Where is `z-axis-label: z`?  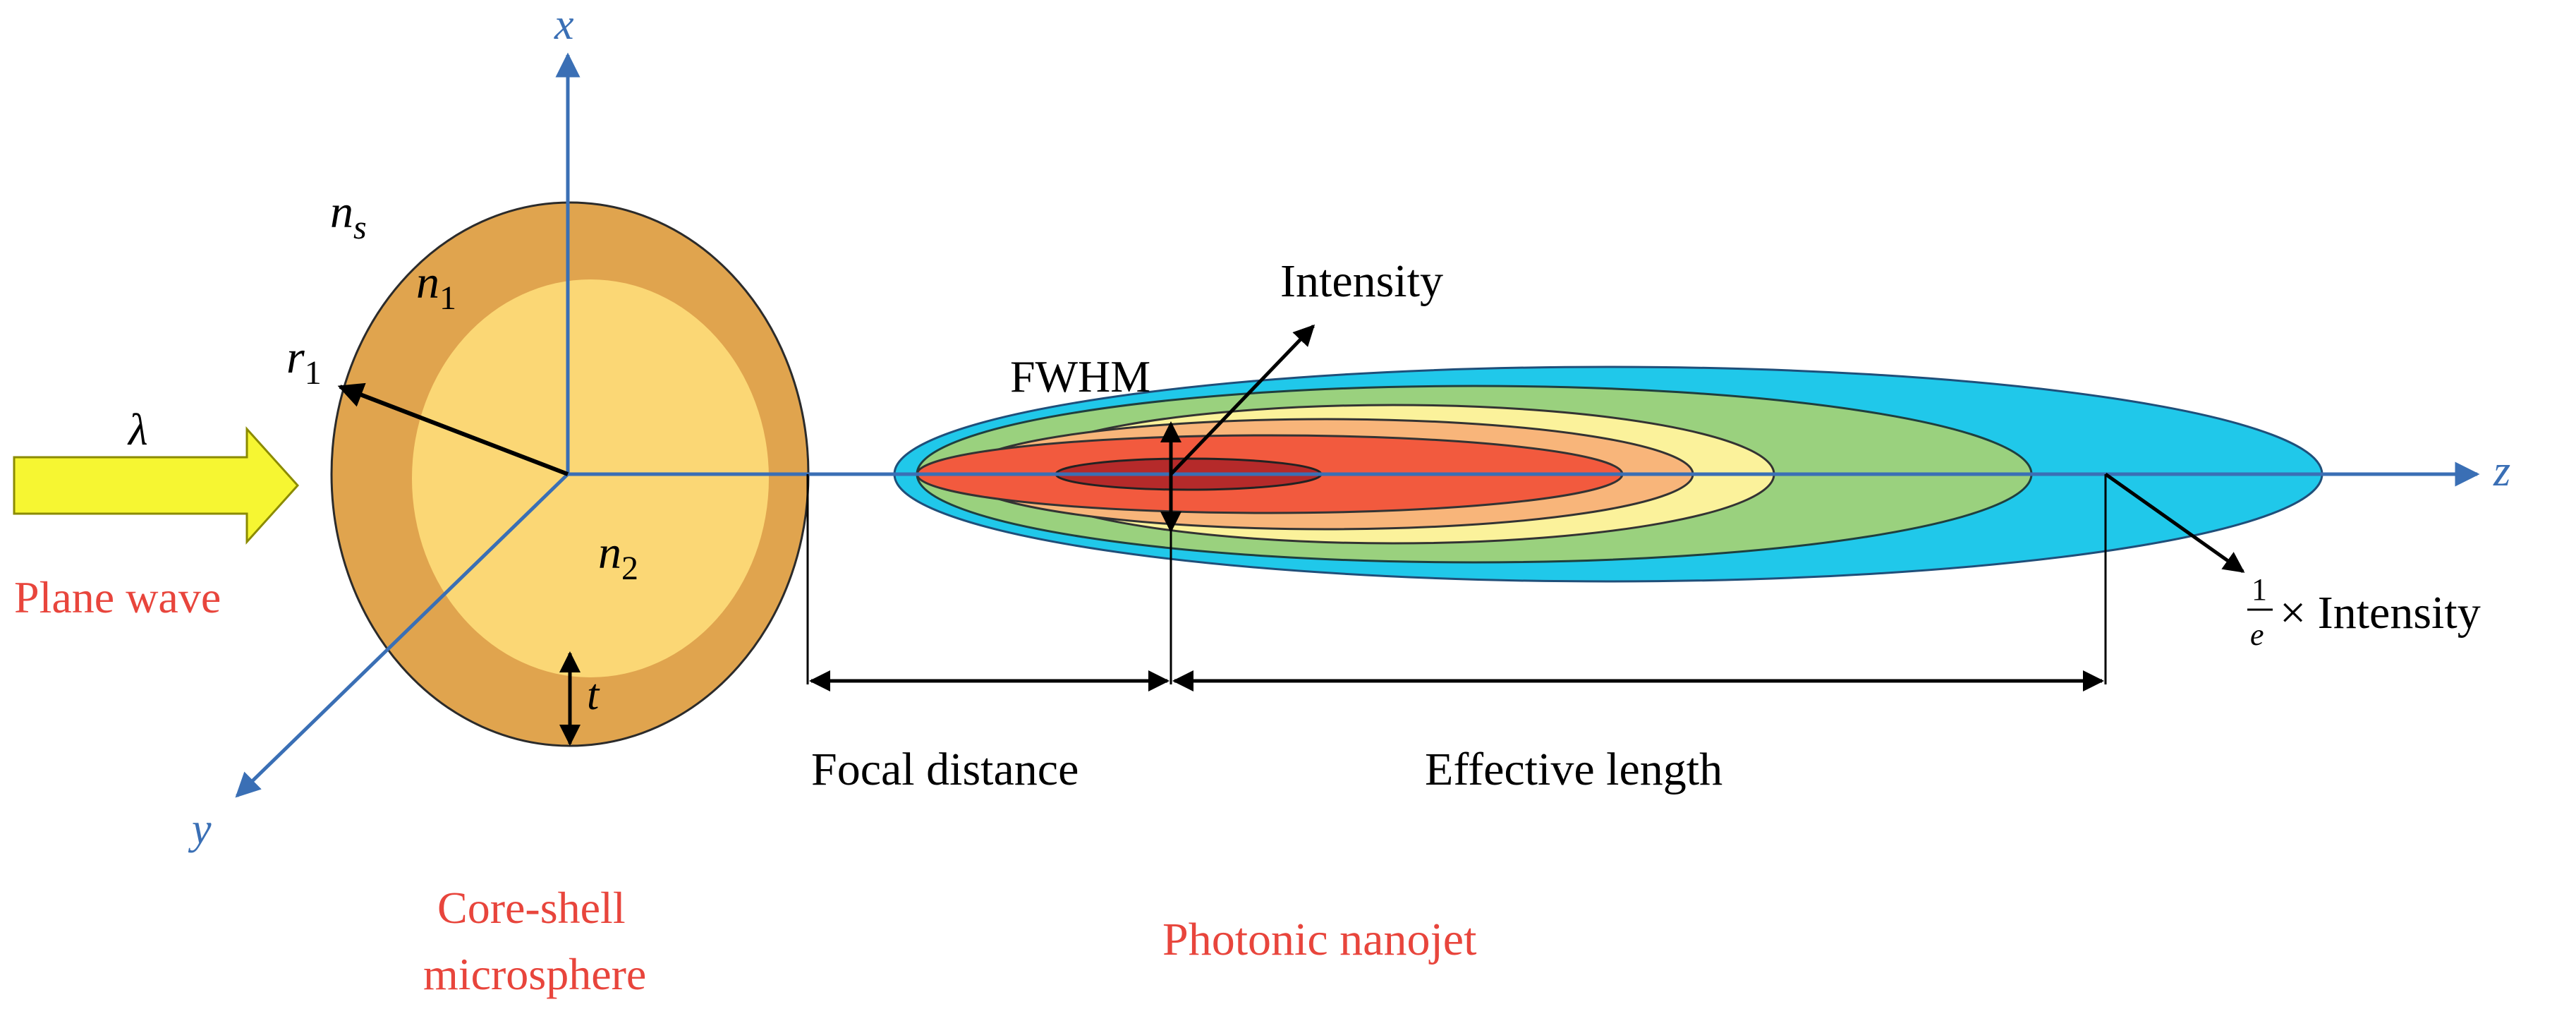 z-axis-label: z is located at coordinates (2501, 471).